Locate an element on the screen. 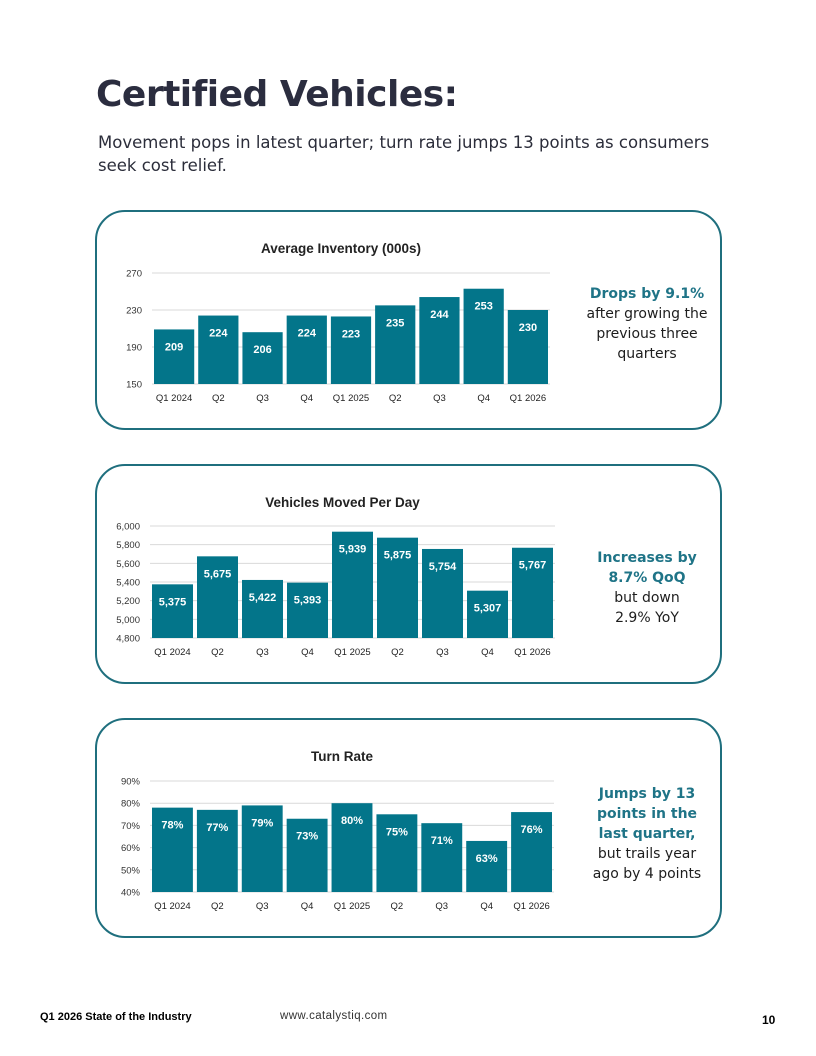 This screenshot has height=1056, width=816. data-label: 80% is located at coordinates (352, 821).